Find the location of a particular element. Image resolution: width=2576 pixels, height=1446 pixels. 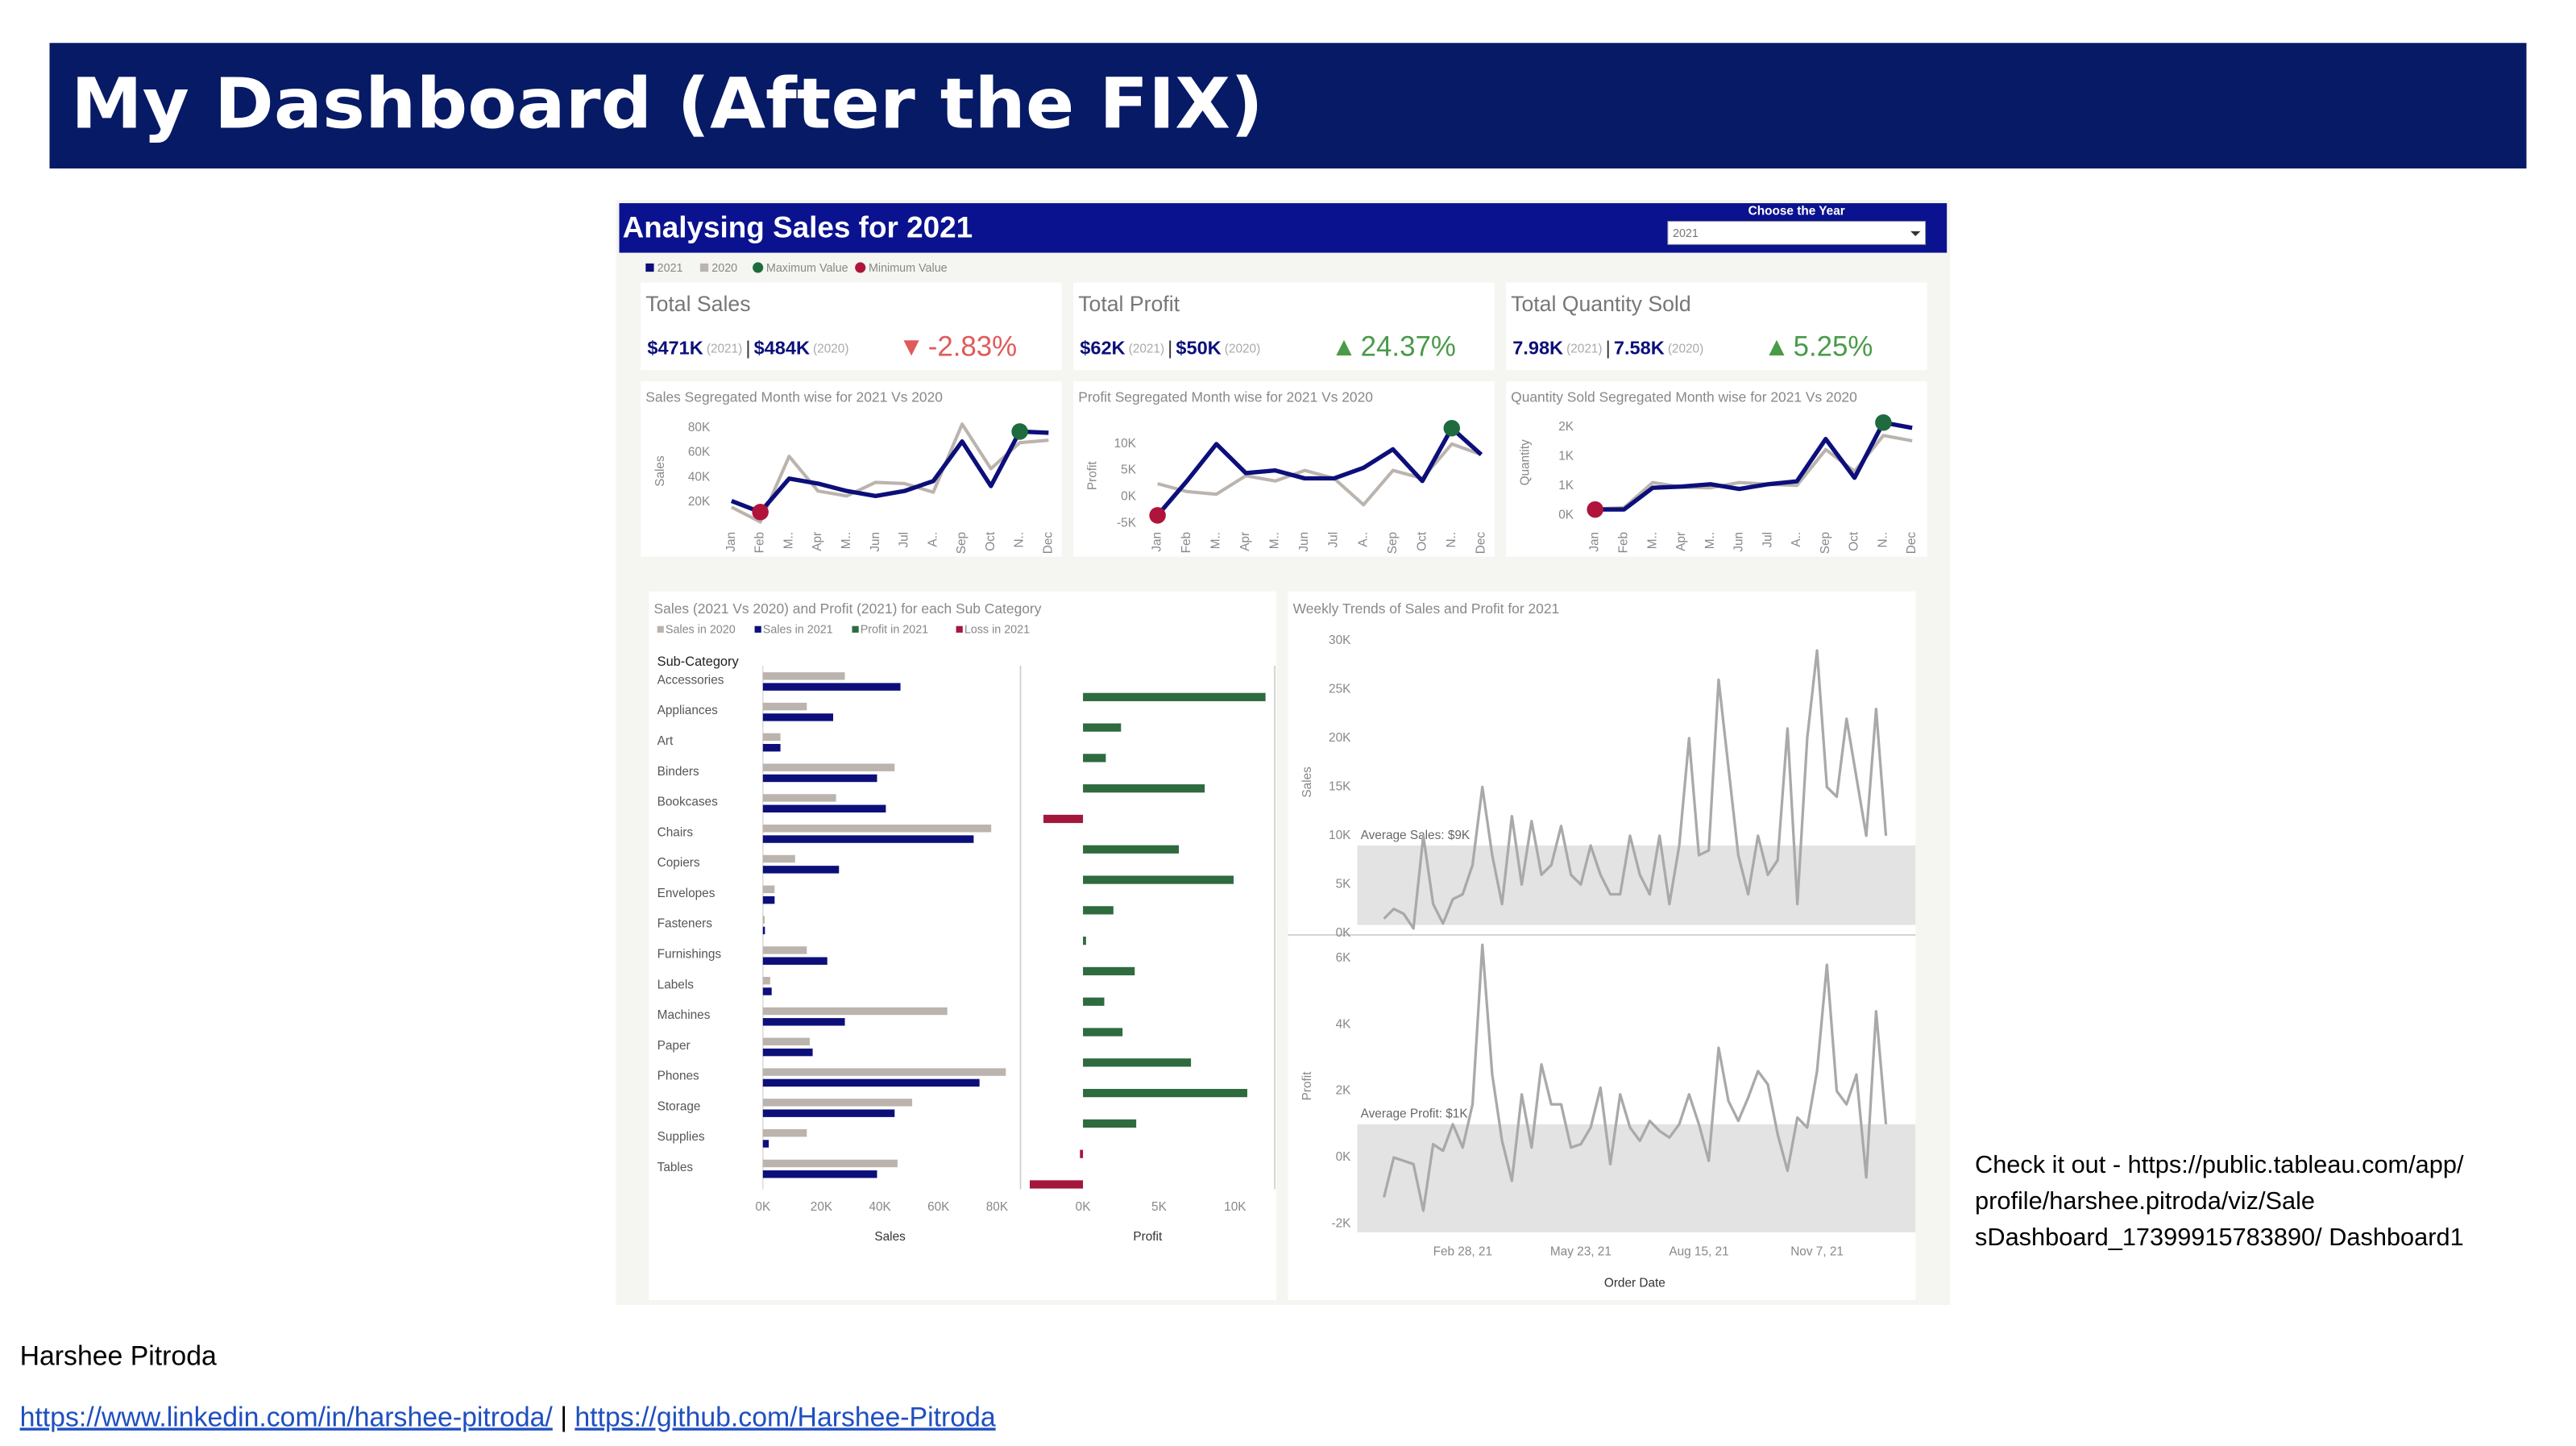

y-tick-label: 4K is located at coordinates (1344, 1024).